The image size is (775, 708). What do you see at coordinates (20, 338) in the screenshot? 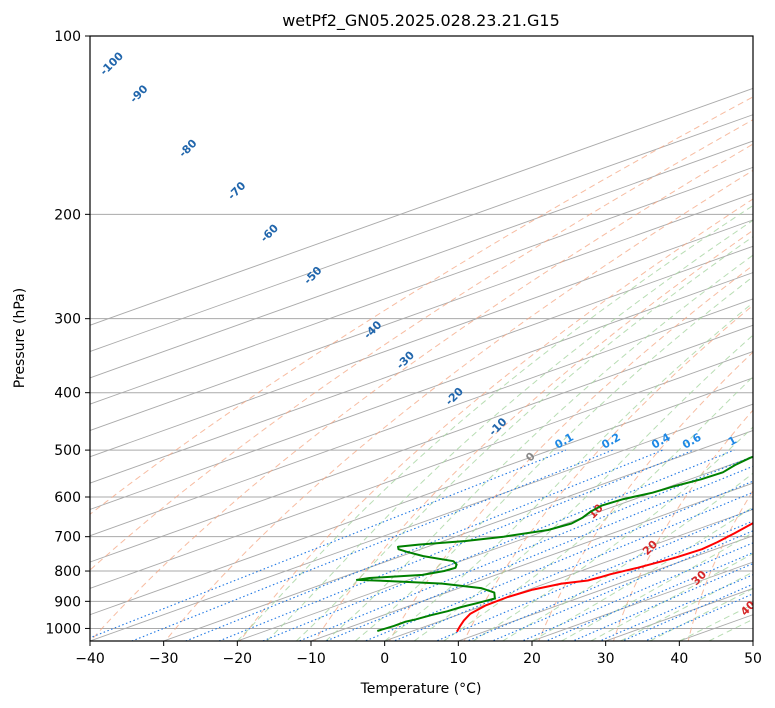
I see `y-axis-title: Pressure (hPa)` at bounding box center [20, 338].